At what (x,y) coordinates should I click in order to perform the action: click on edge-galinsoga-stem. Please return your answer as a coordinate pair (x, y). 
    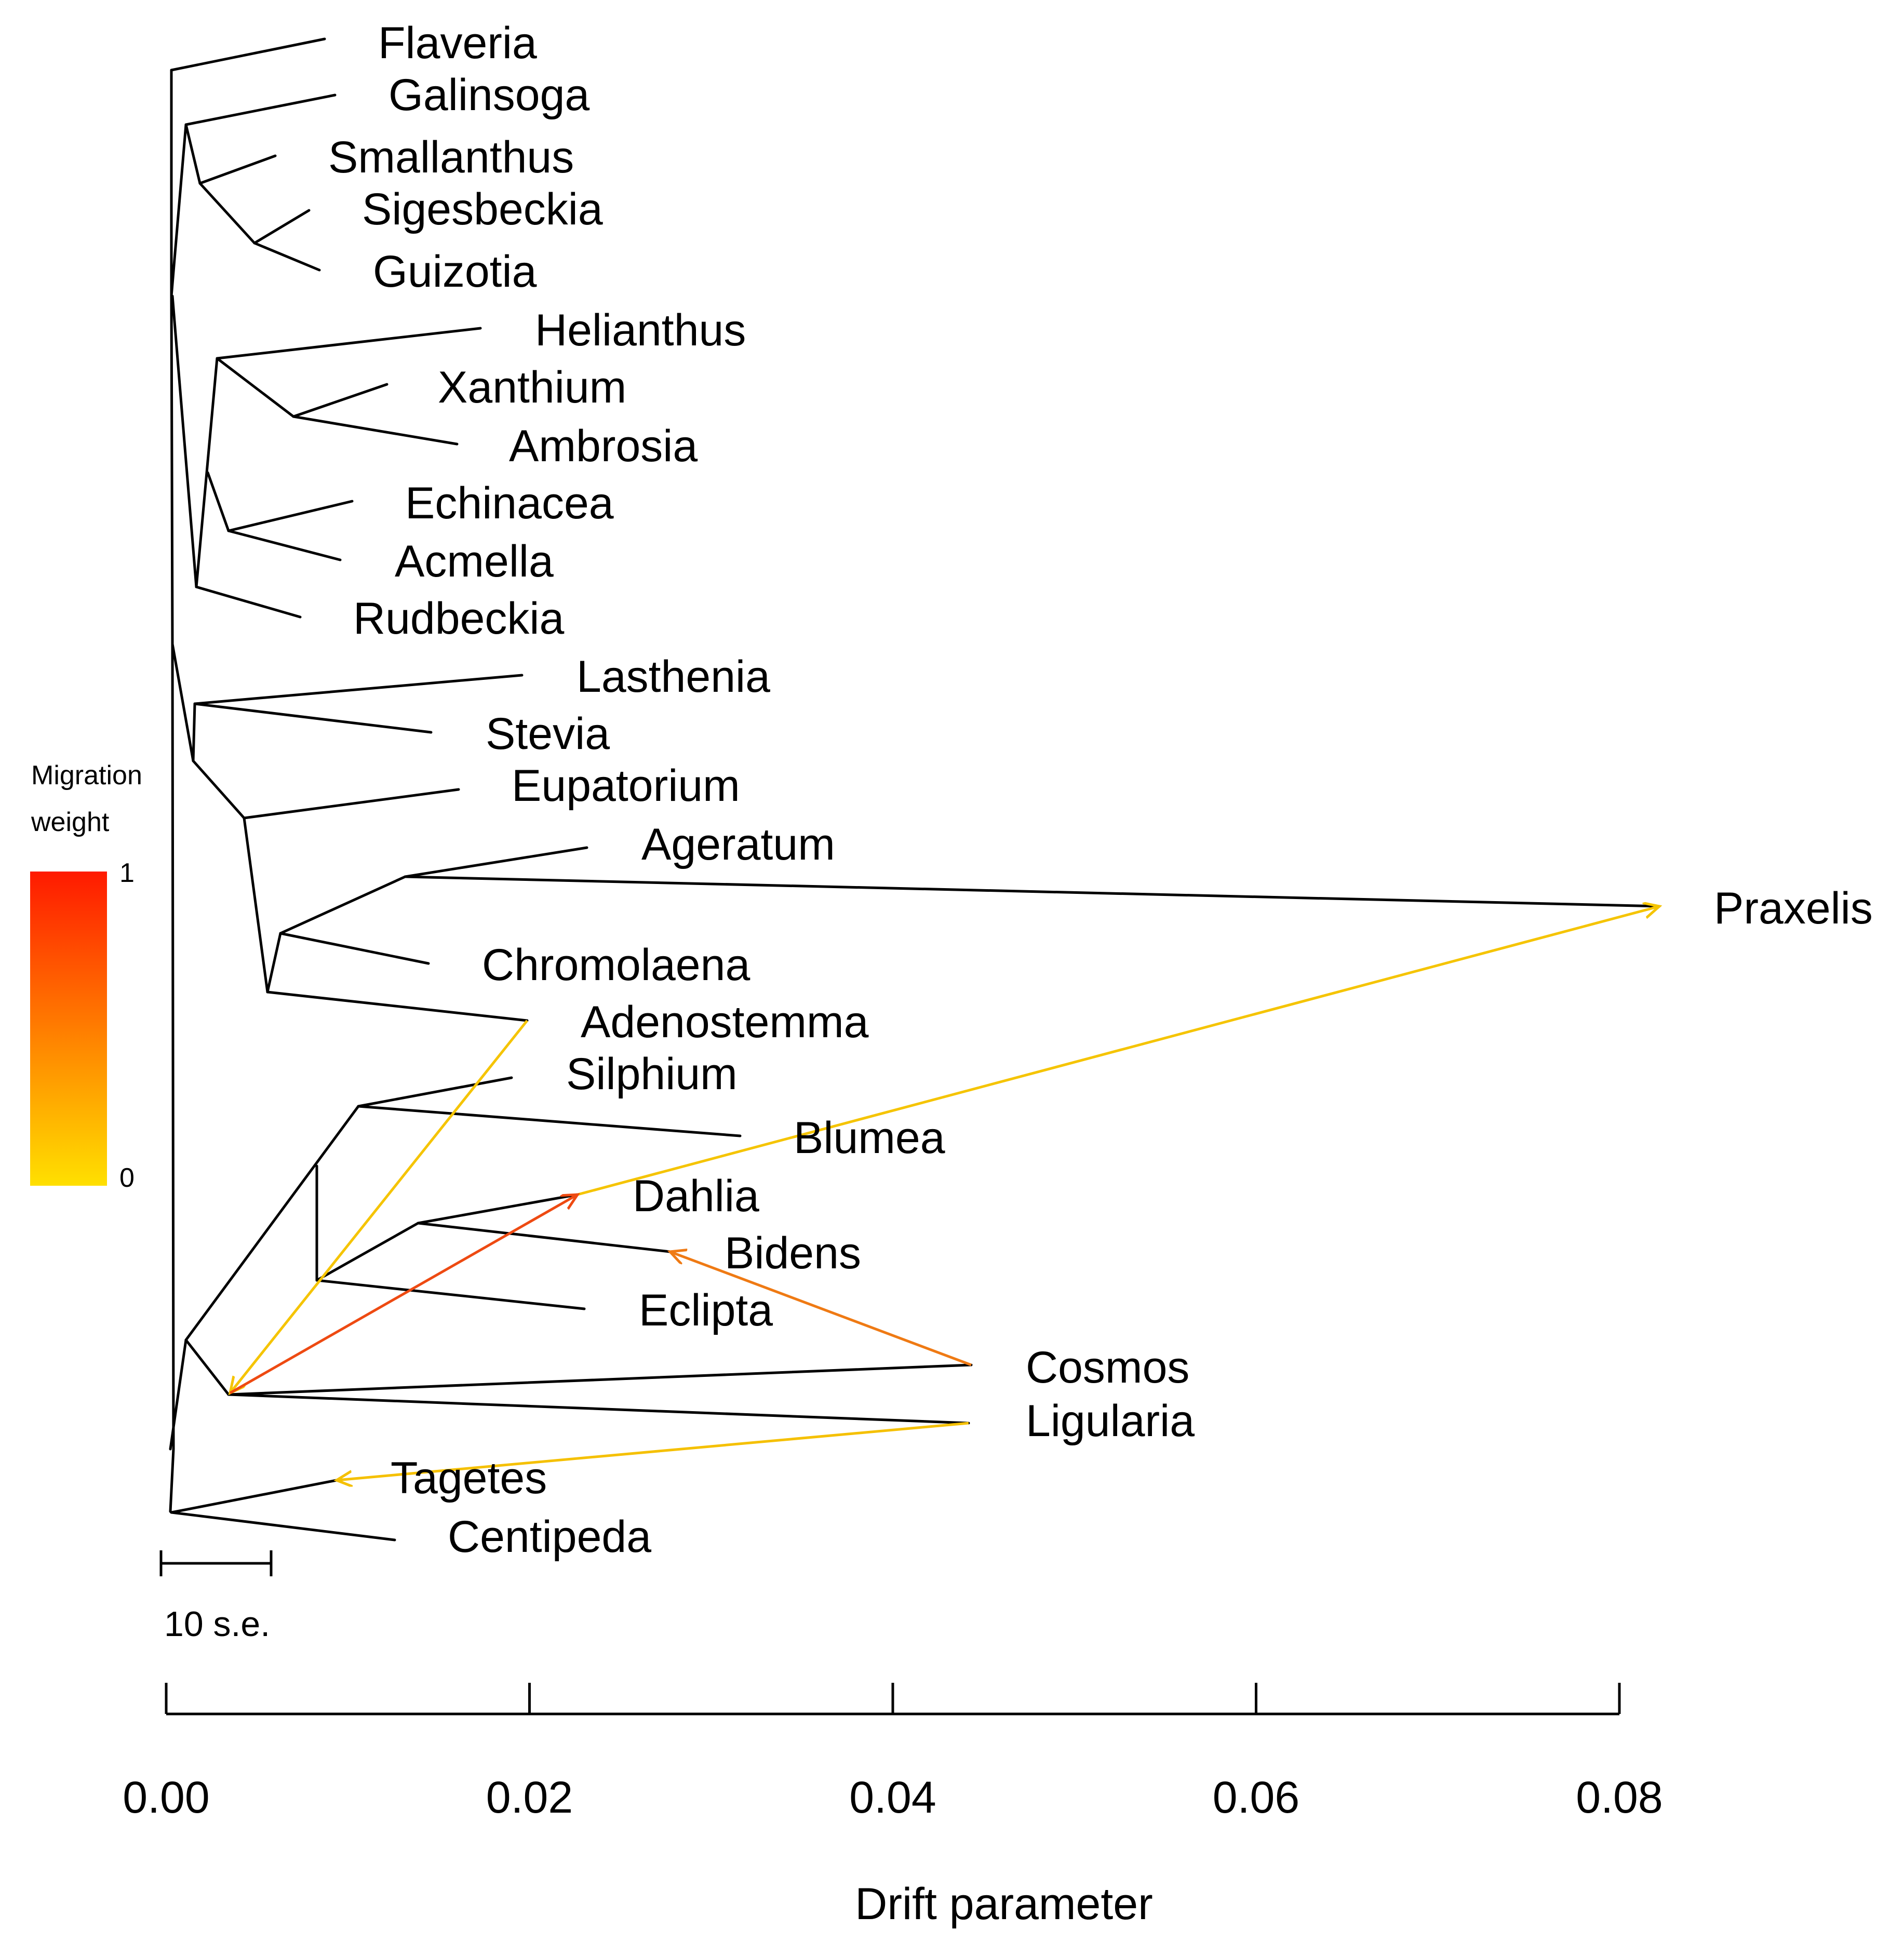
    Looking at the image, I should click on (179, 211).